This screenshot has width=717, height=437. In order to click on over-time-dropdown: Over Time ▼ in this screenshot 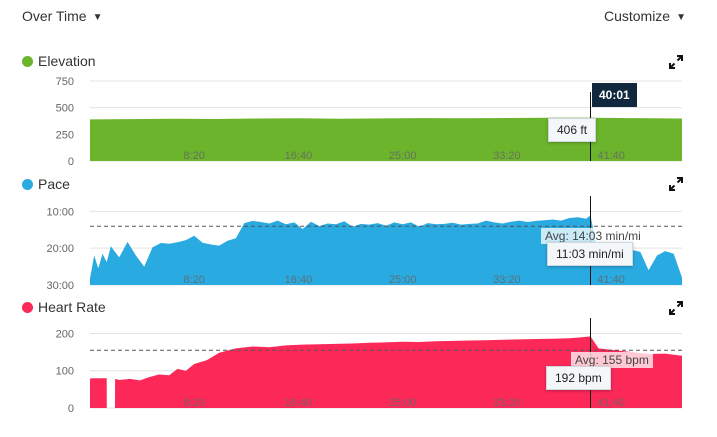, I will do `click(62, 16)`.